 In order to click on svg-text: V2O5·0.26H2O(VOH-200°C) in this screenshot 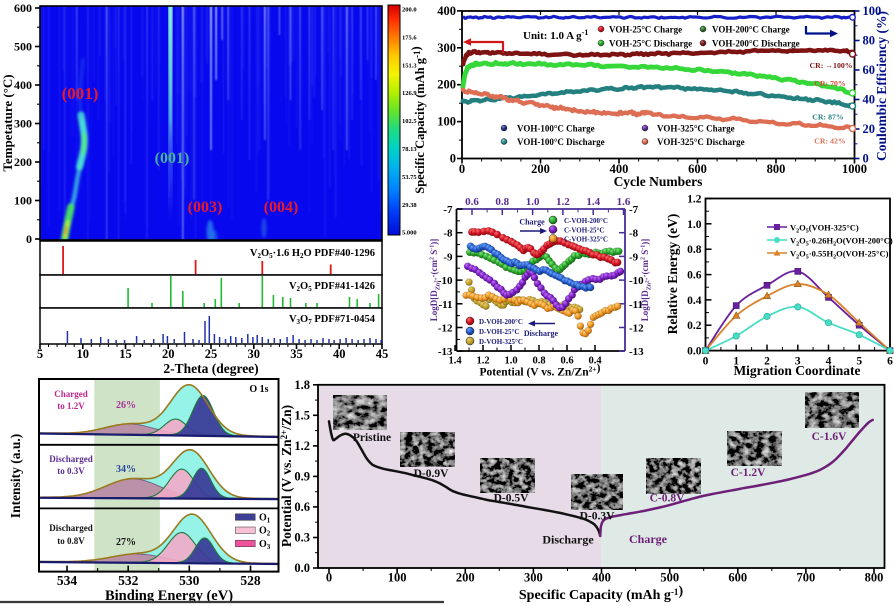, I will do `click(841, 242)`.